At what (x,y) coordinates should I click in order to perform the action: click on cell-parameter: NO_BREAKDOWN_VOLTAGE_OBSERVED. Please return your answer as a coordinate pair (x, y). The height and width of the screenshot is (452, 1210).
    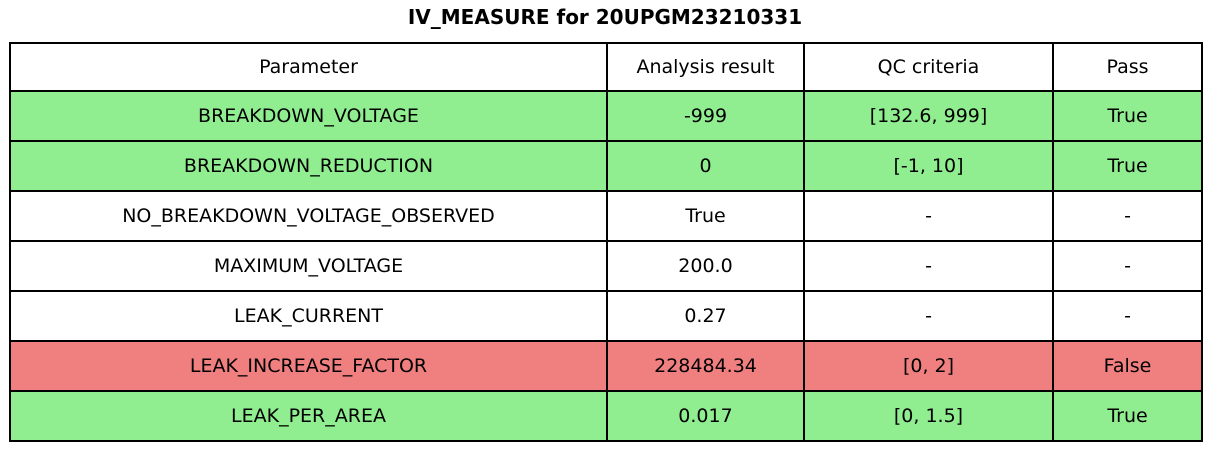
    Looking at the image, I should click on (308, 216).